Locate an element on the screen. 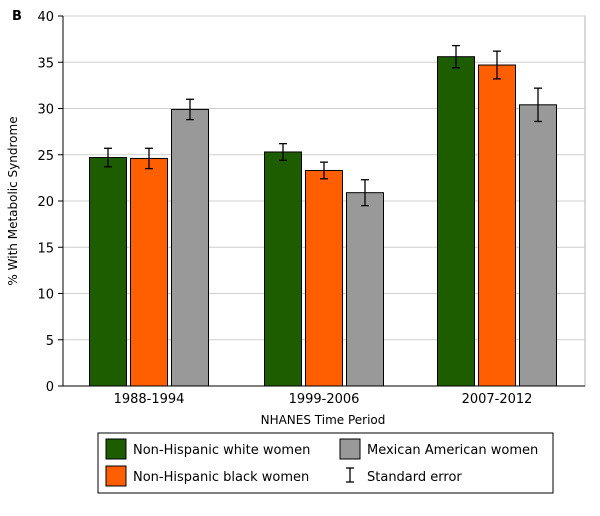 The image size is (600, 516). y-tick-label: 30 is located at coordinates (45, 110).